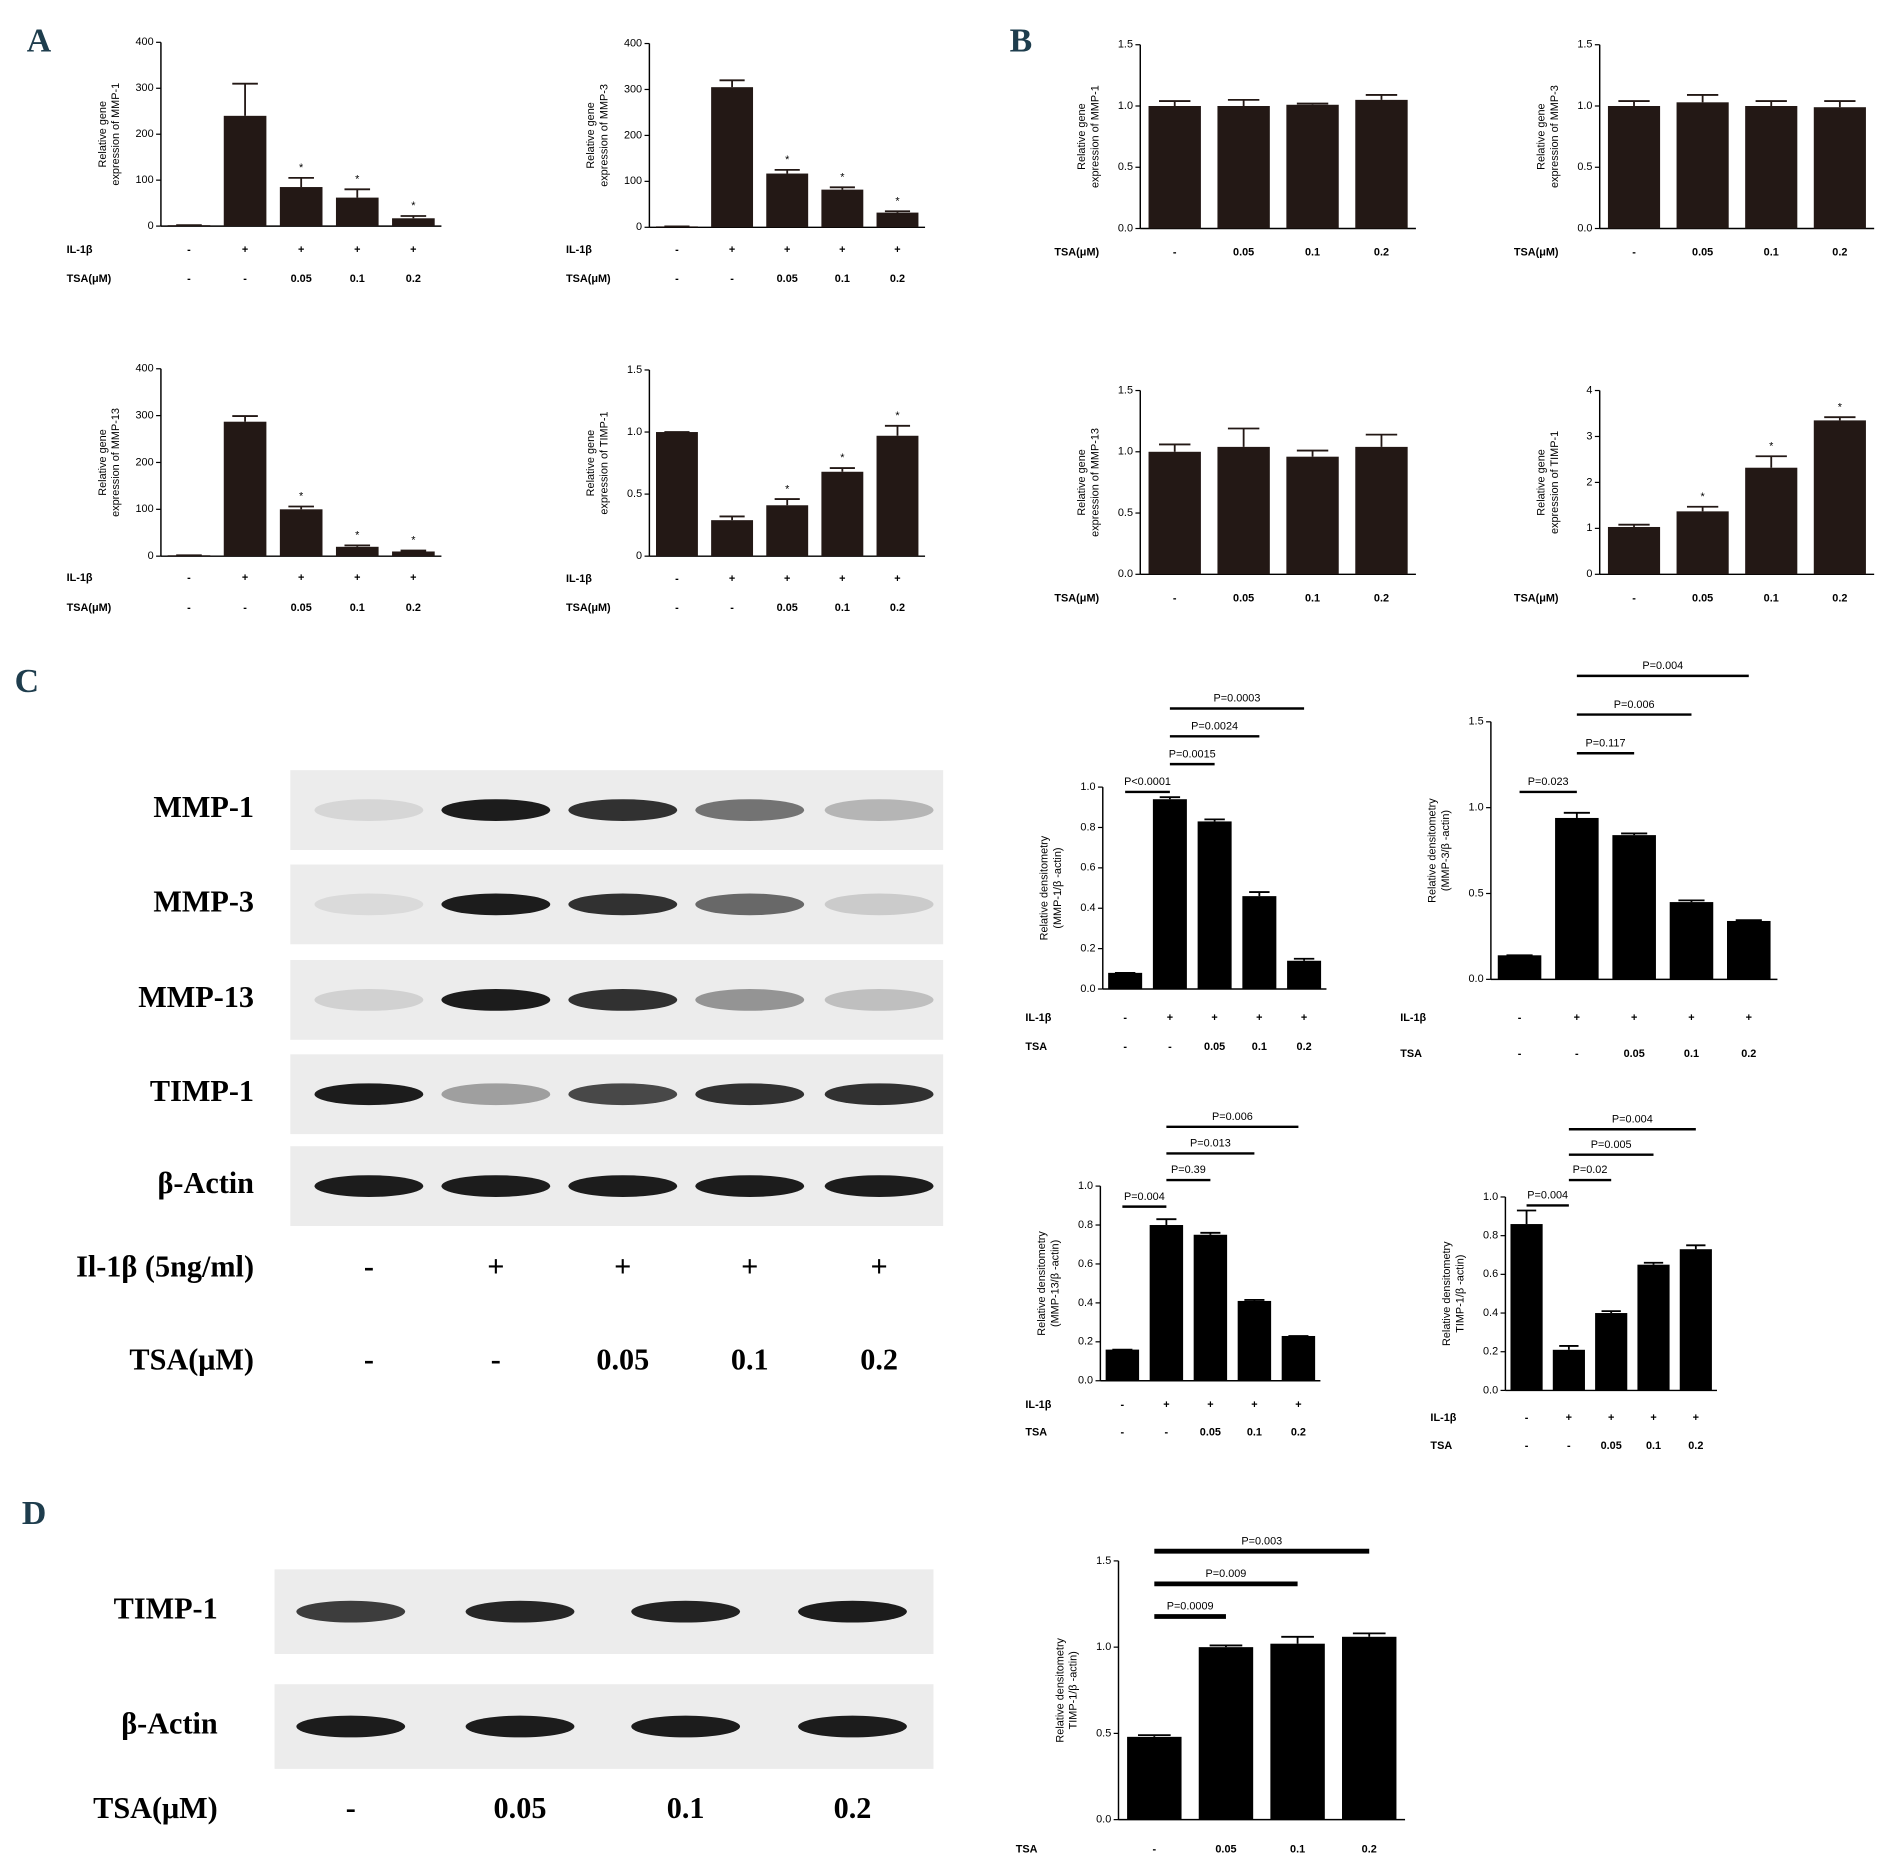 The width and height of the screenshot is (1890, 1868). I want to click on p-value: P=0.02, so click(1590, 1170).